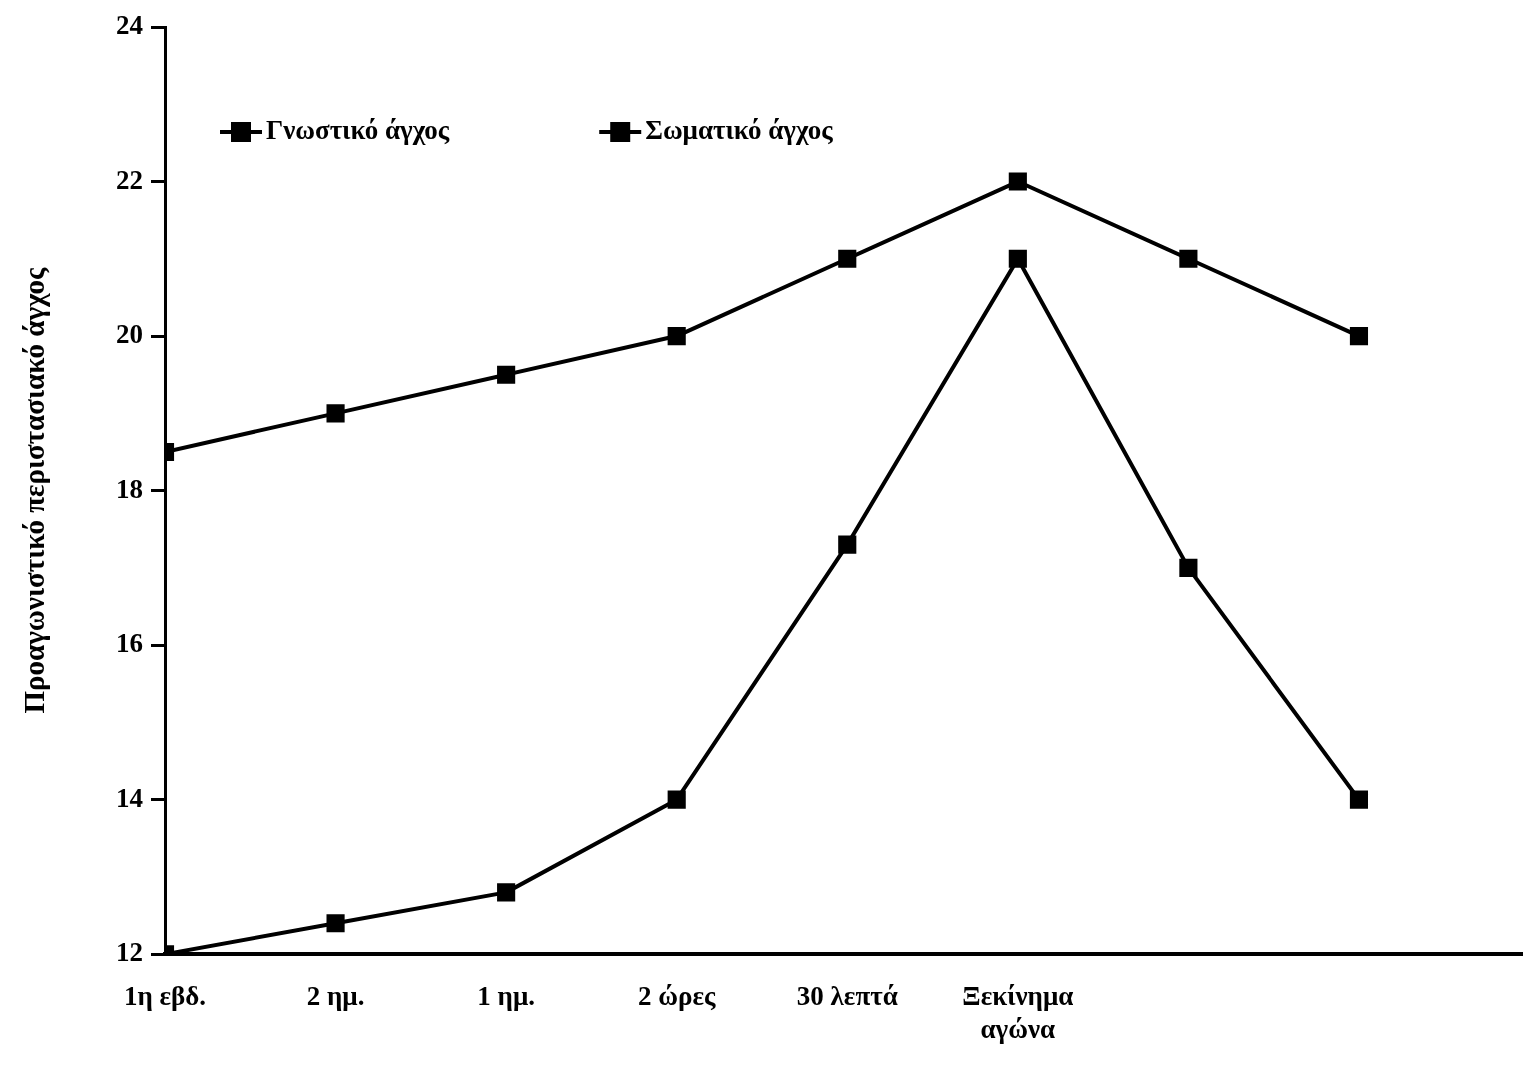  Describe the element at coordinates (129, 334) in the screenshot. I see `y-tick-label: 20` at that location.